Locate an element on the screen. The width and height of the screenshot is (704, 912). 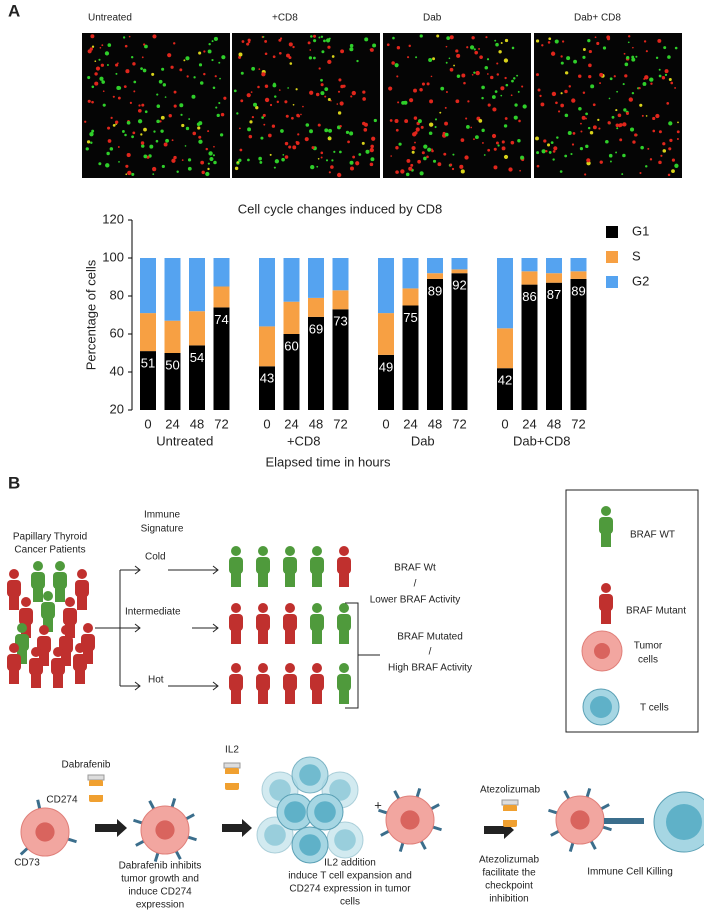
legend-label: Tumor is located at coordinates (648, 646).